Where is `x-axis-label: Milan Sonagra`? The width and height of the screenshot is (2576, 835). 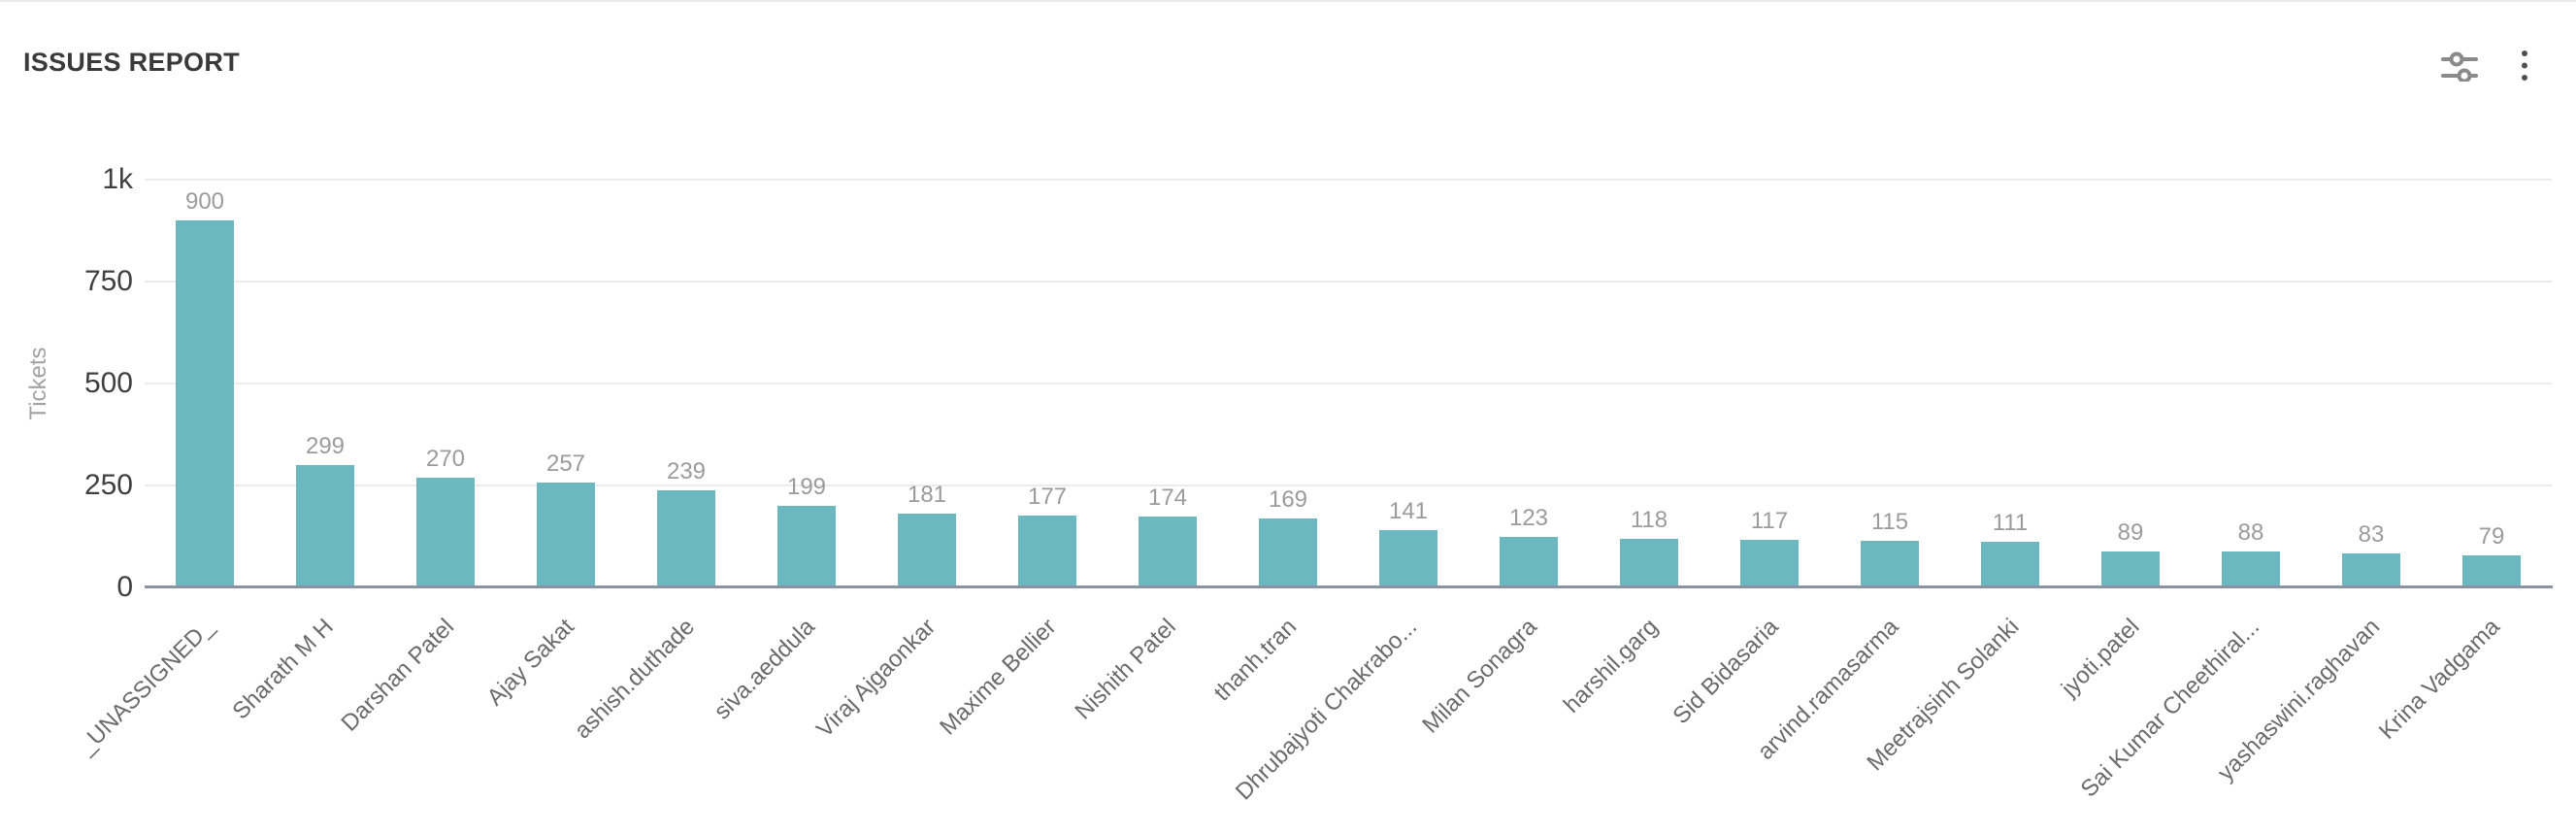 x-axis-label: Milan Sonagra is located at coordinates (1480, 676).